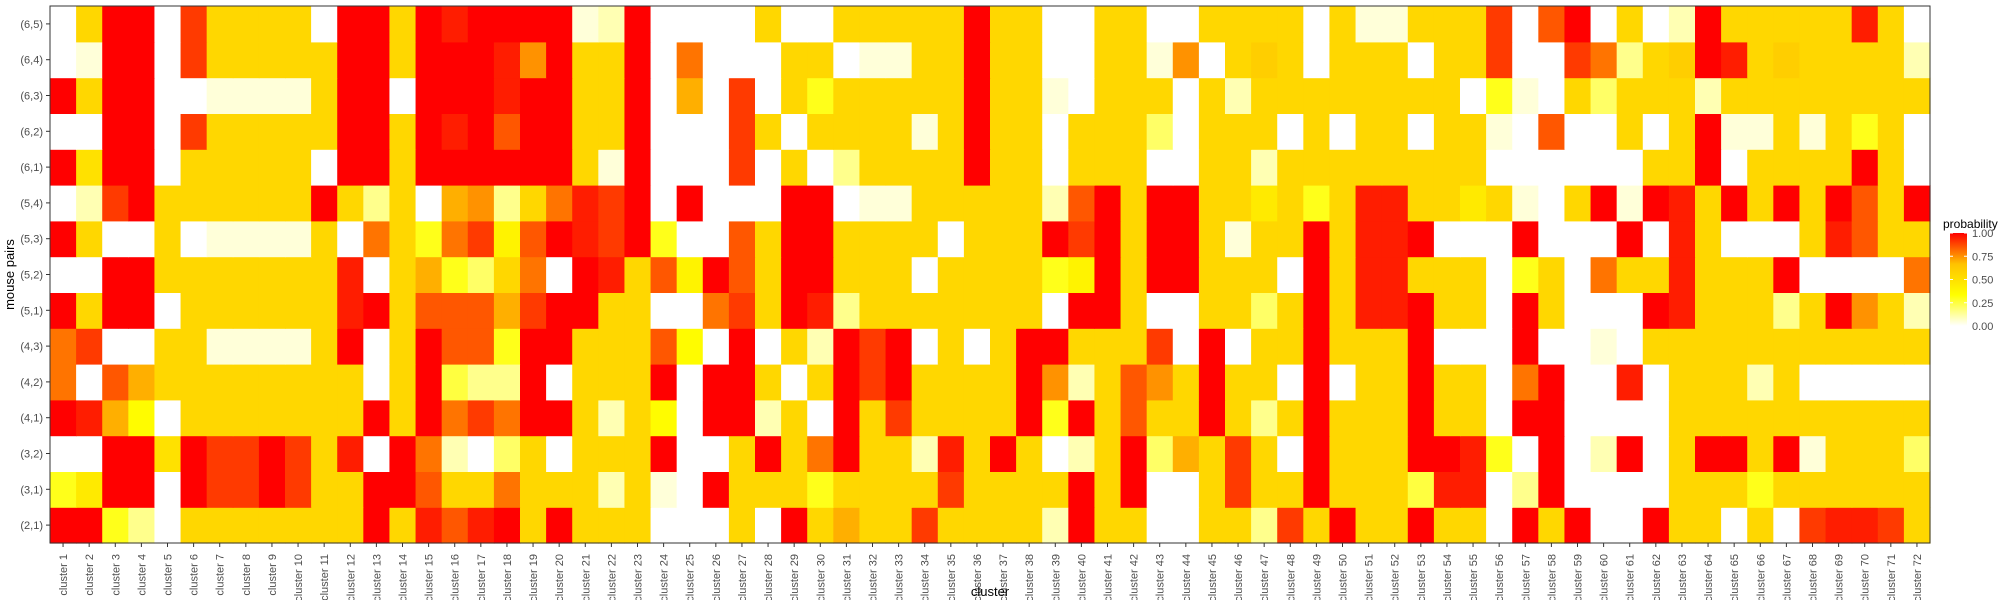  Describe the element at coordinates (247, 575) in the screenshot. I see `x-tick-label: cluster 8` at that location.